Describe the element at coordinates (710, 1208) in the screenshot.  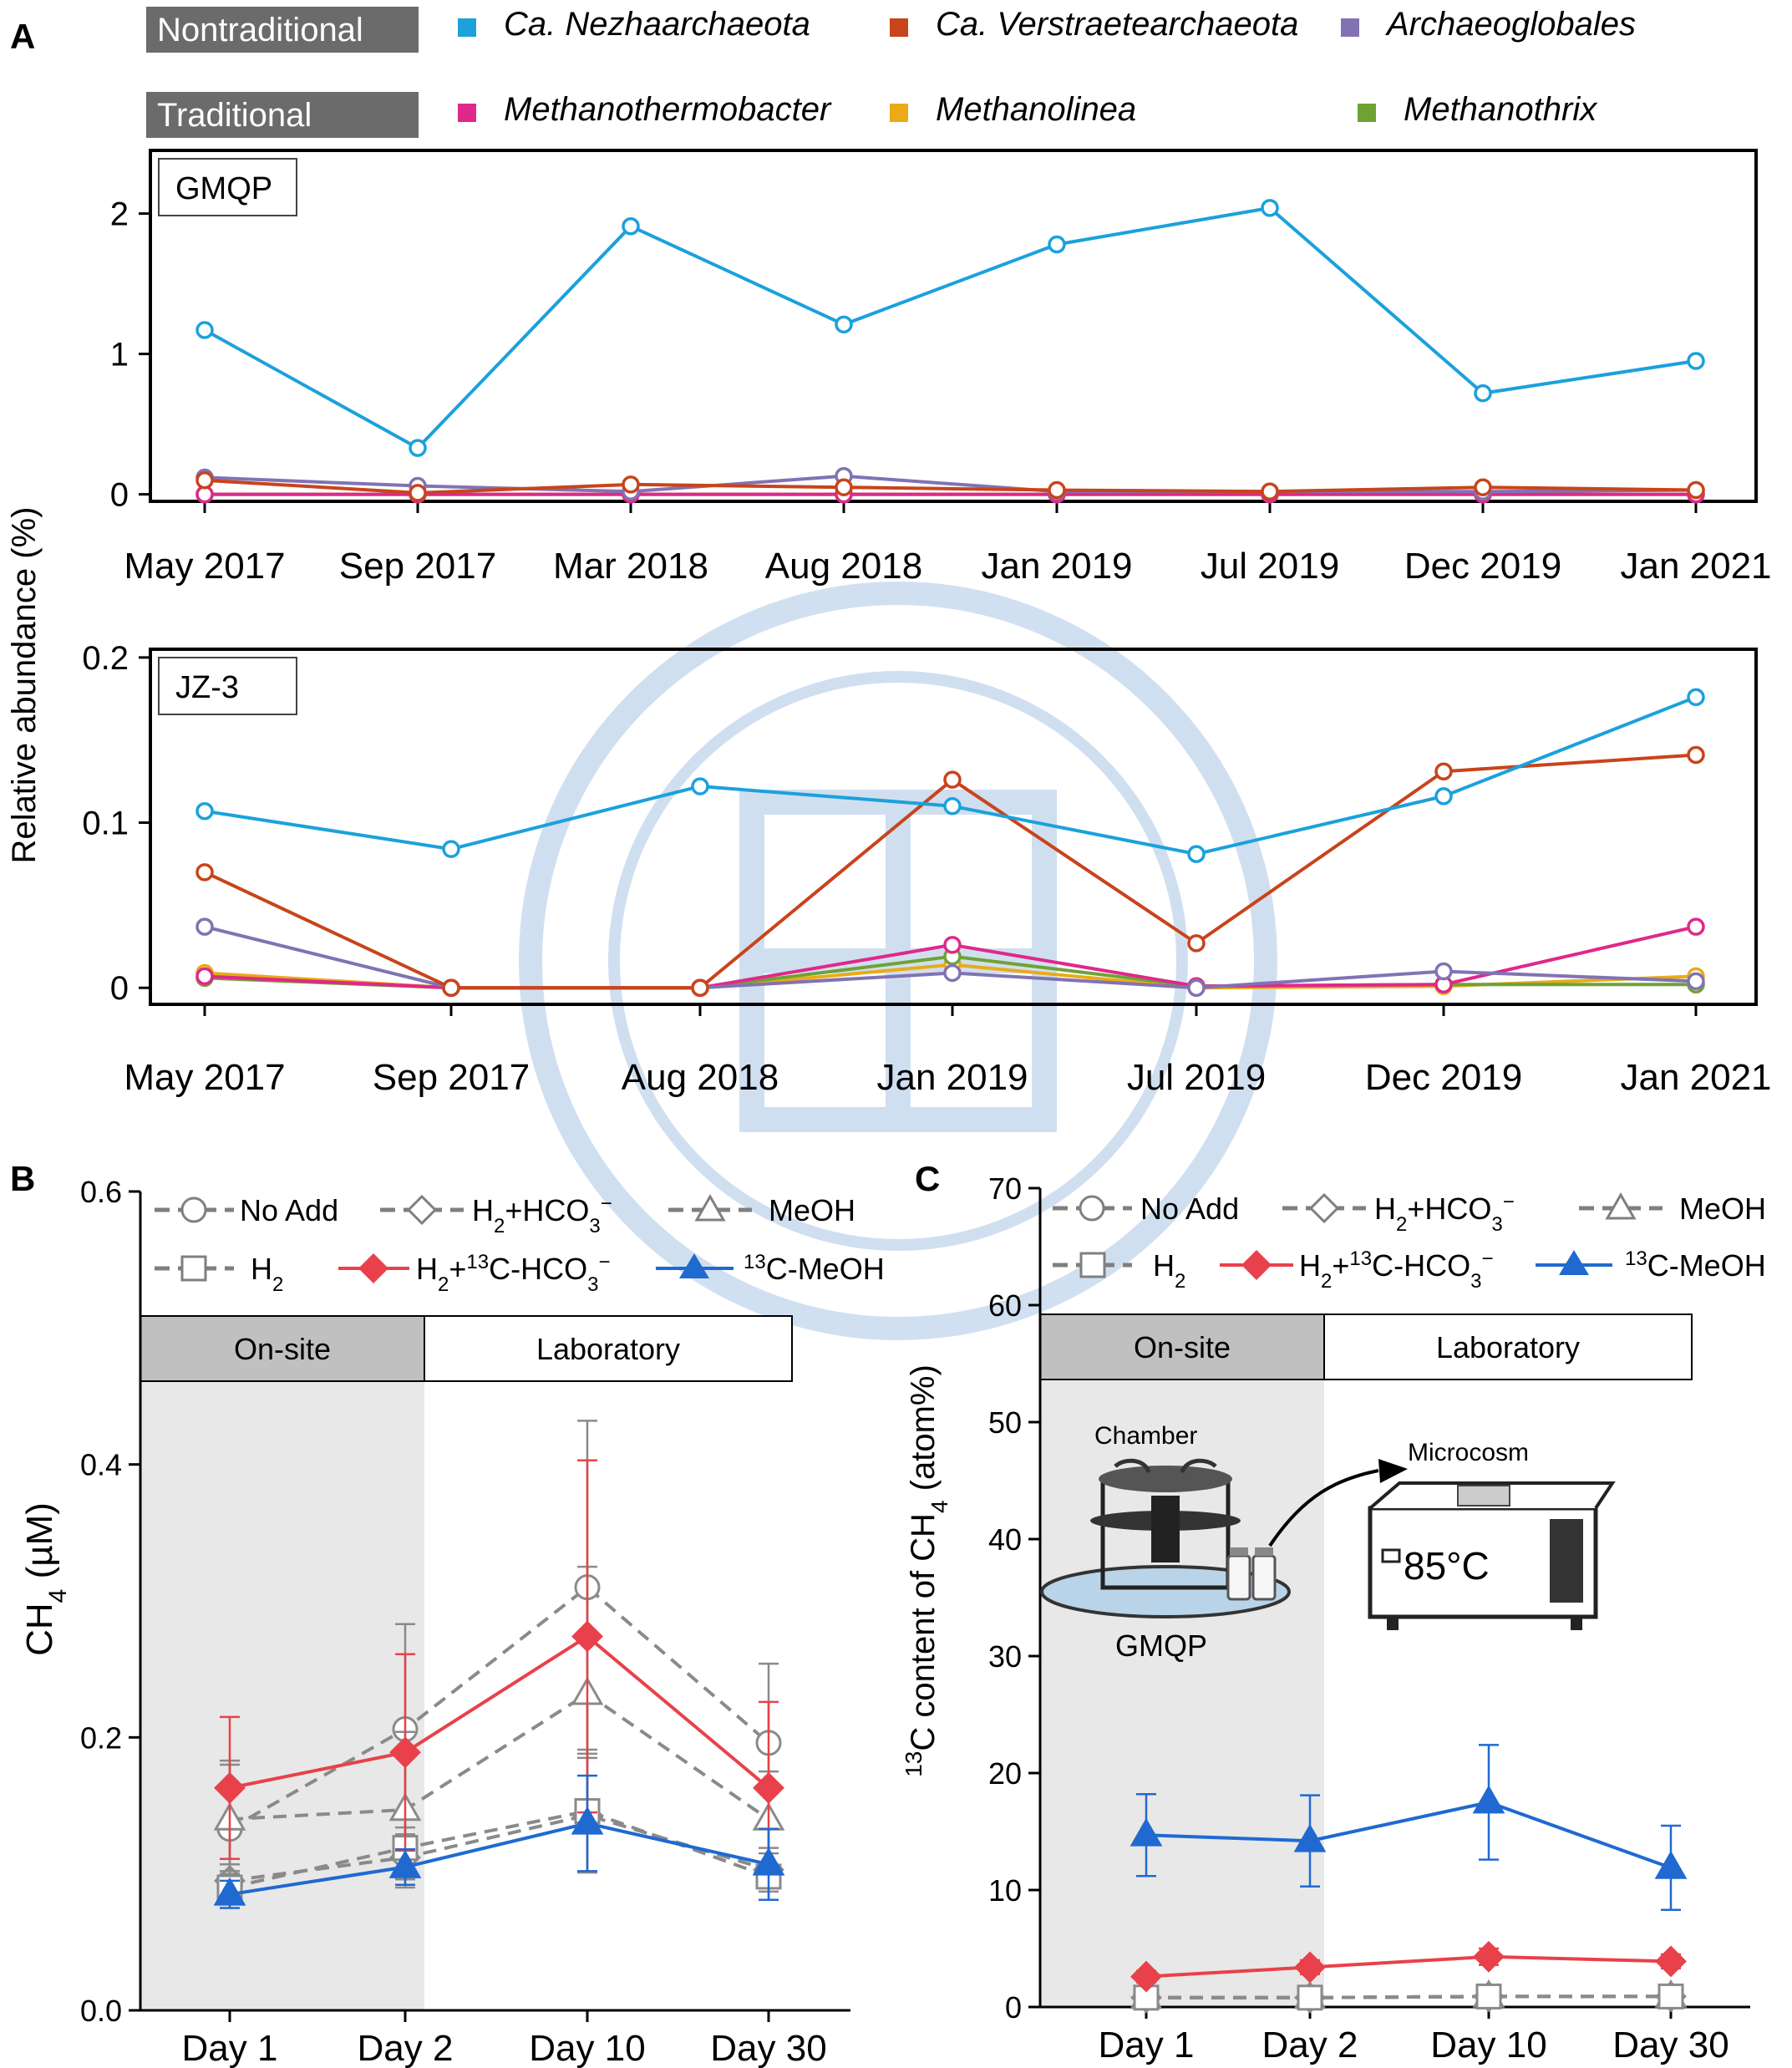
I see `legend-marker-triangle` at that location.